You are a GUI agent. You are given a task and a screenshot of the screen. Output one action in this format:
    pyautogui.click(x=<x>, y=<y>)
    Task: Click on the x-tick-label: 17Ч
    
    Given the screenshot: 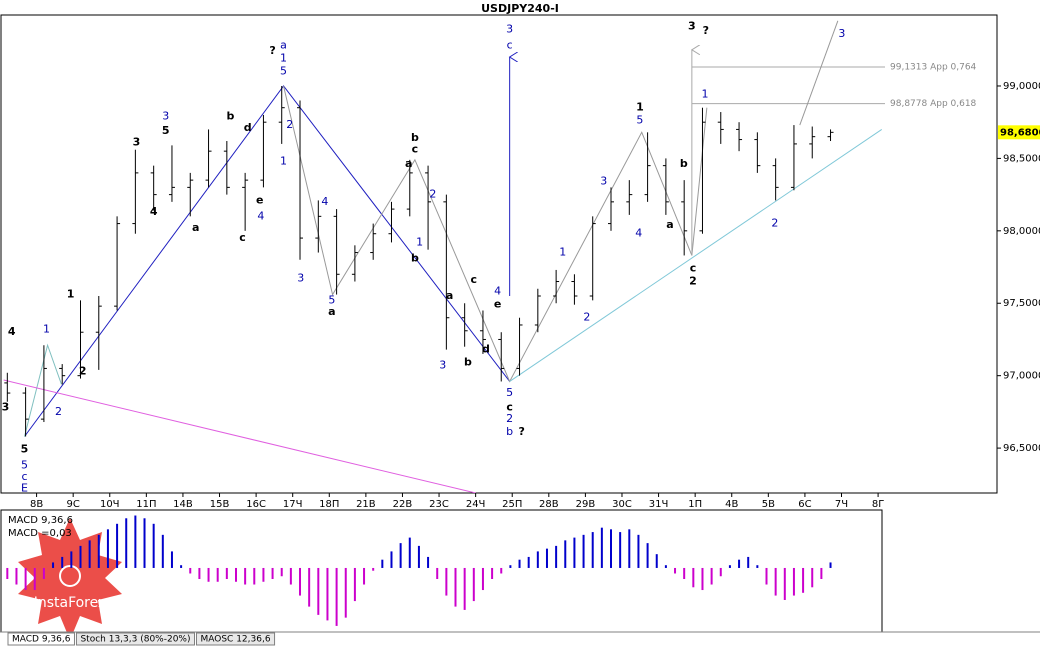 What is the action you would take?
    pyautogui.click(x=293, y=504)
    